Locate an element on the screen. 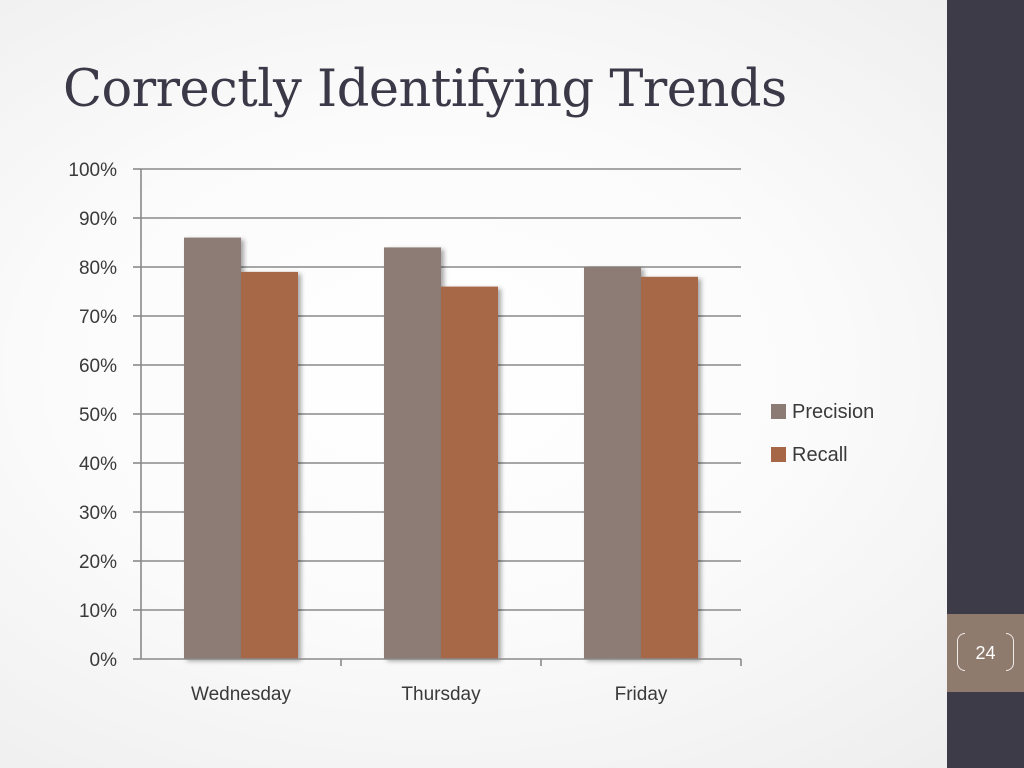 The height and width of the screenshot is (768, 1024). slide-title: Correctly Identifying Trends is located at coordinates (425, 89).